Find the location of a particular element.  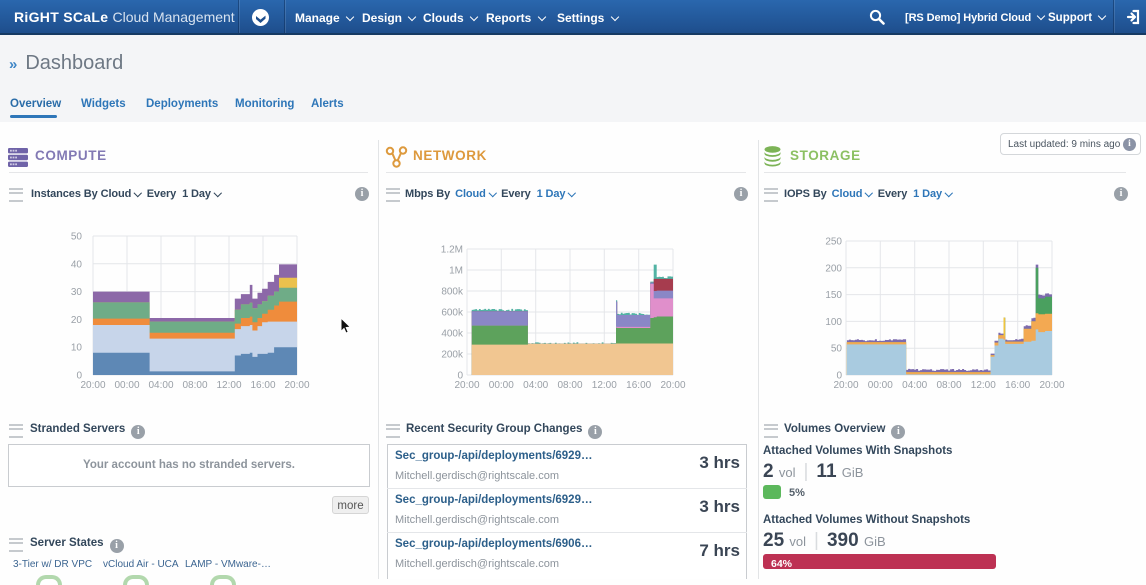

svg-text: 600k is located at coordinates (452, 313).